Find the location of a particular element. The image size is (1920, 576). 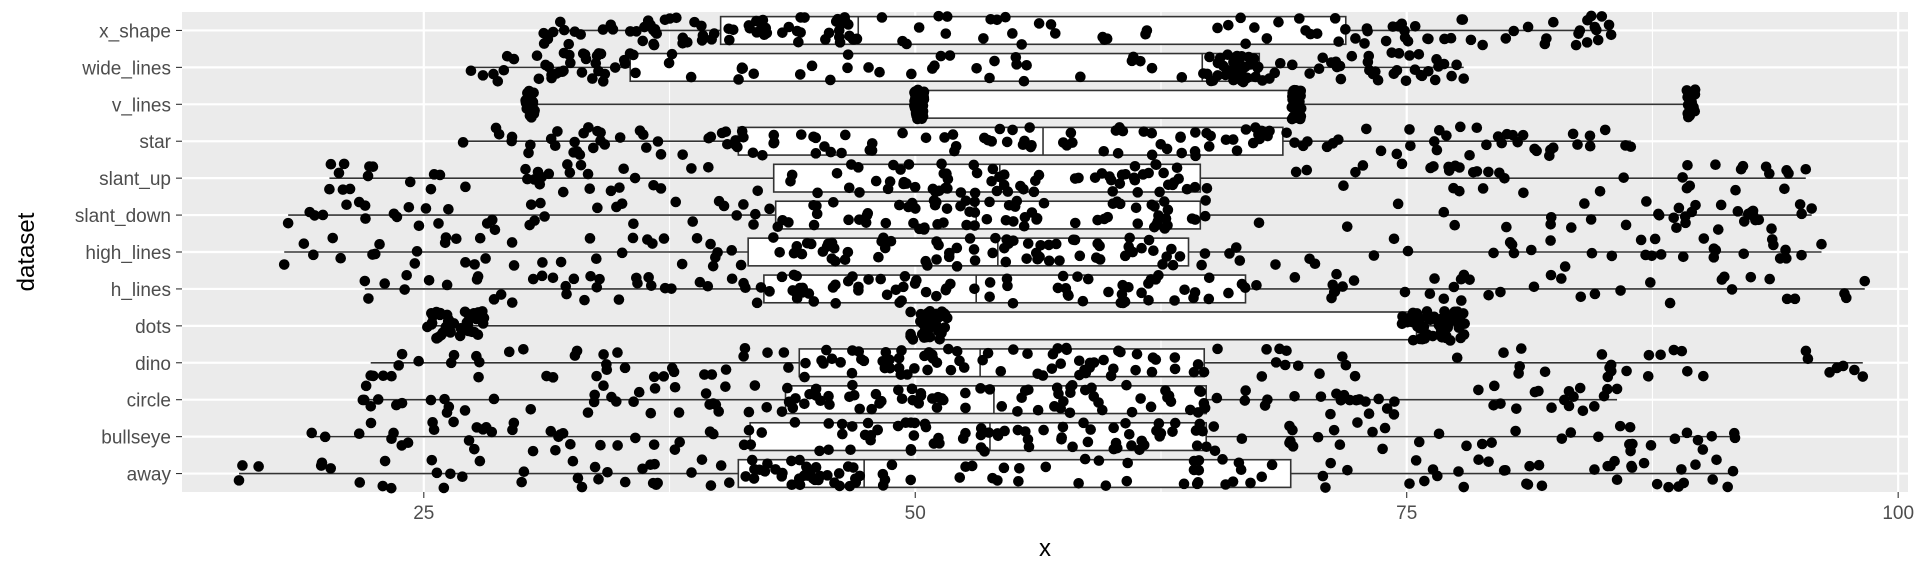

box-body is located at coordinates (1170, 326).